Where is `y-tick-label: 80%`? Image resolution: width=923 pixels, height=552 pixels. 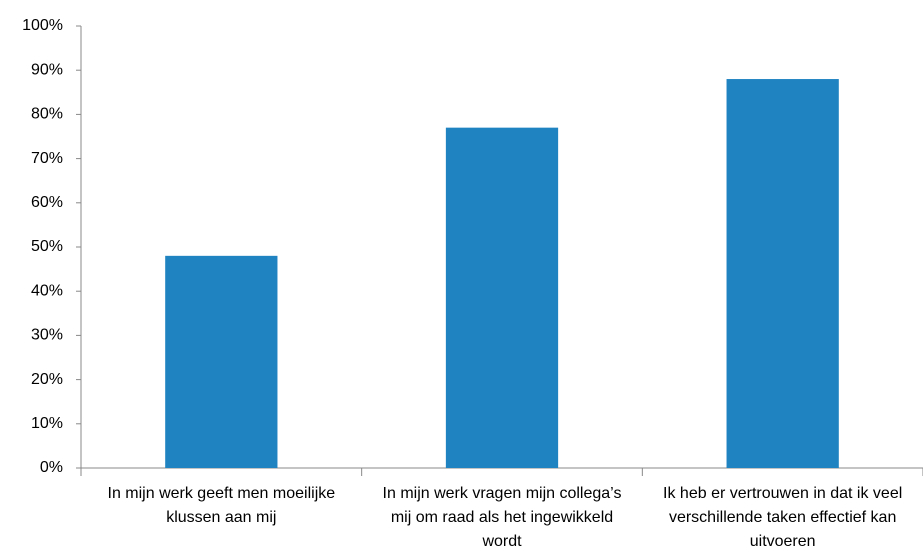
y-tick-label: 80% is located at coordinates (47, 114).